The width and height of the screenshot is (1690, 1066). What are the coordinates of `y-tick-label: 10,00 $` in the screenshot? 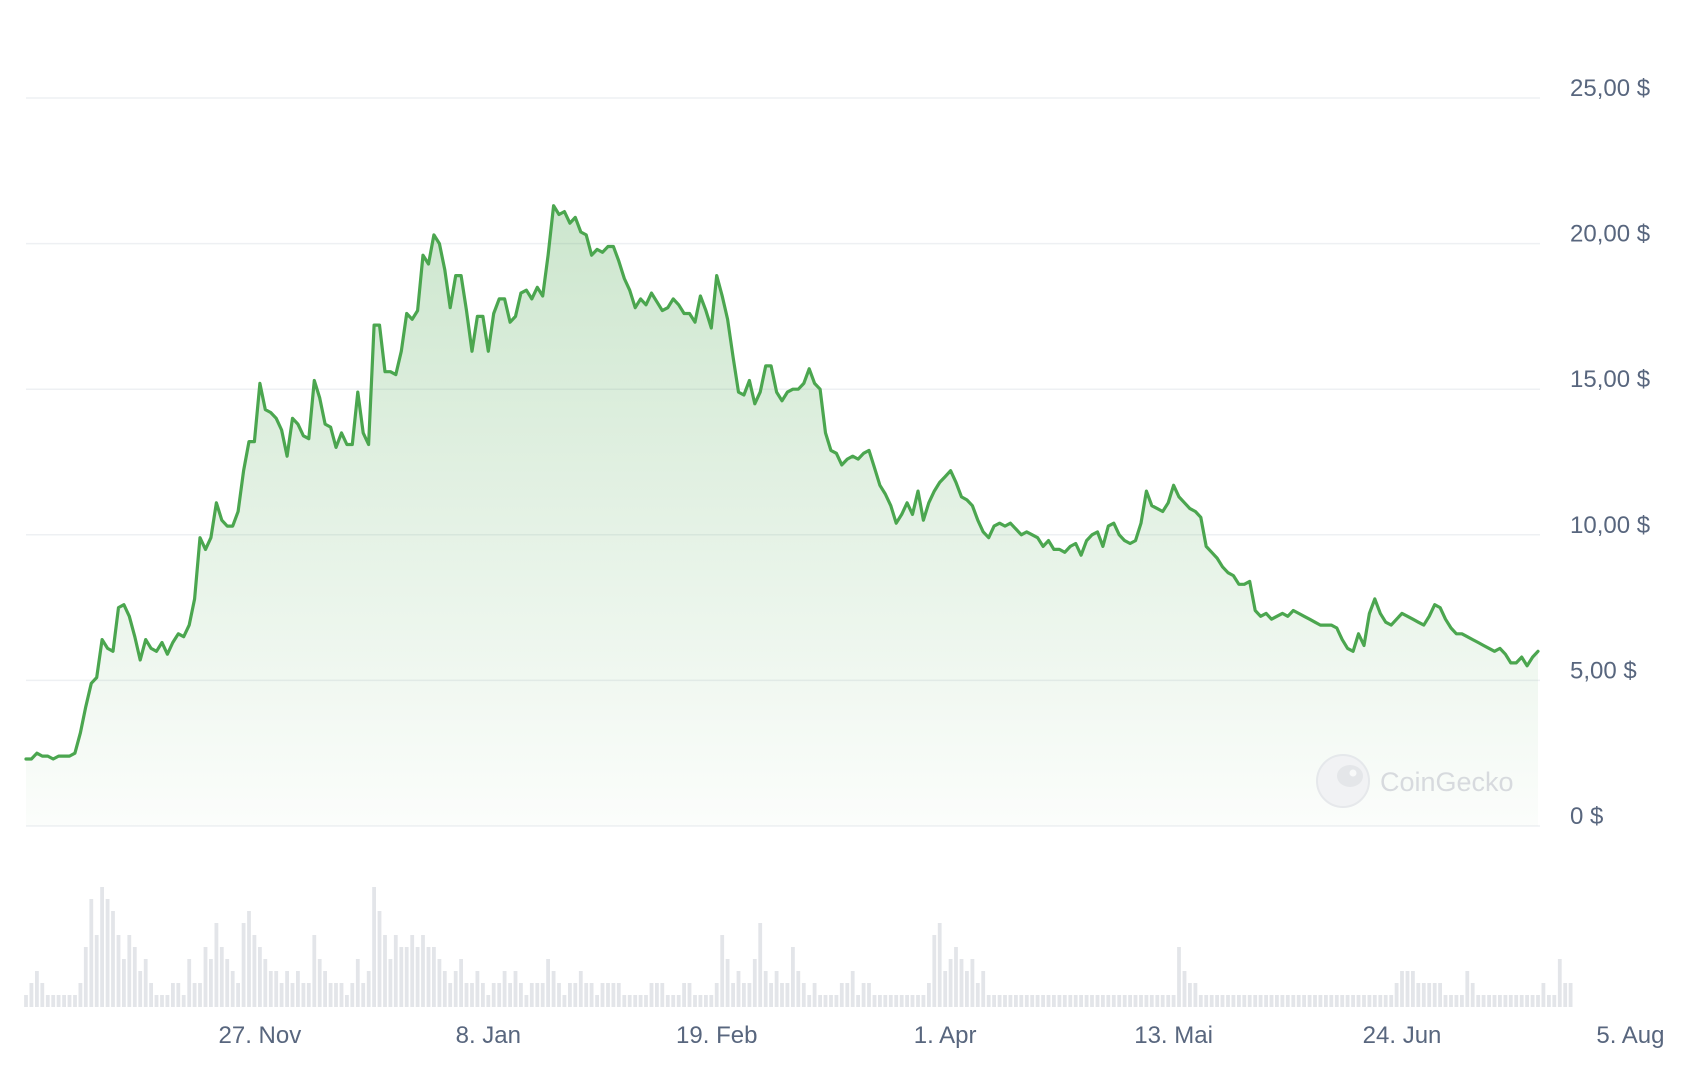 It's located at (1610, 525).